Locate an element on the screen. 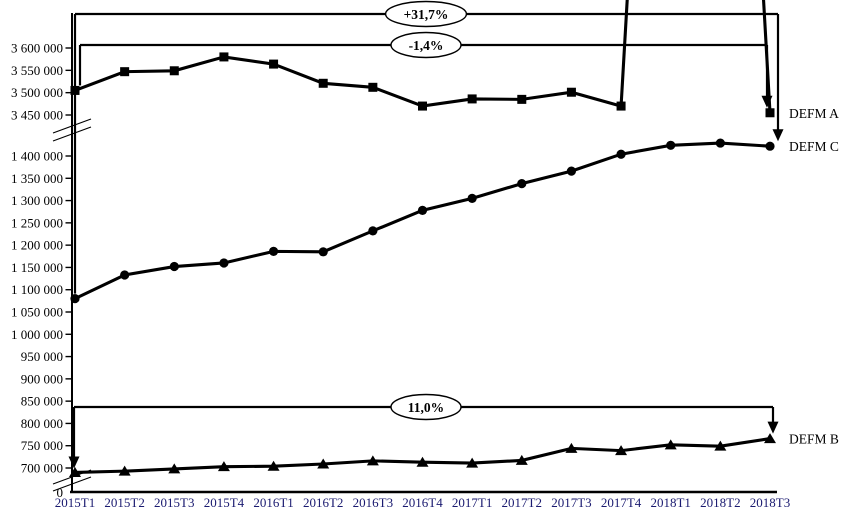 Image resolution: width=847 pixels, height=525 pixels. x-axis-label: 2016T2 is located at coordinates (323, 502).